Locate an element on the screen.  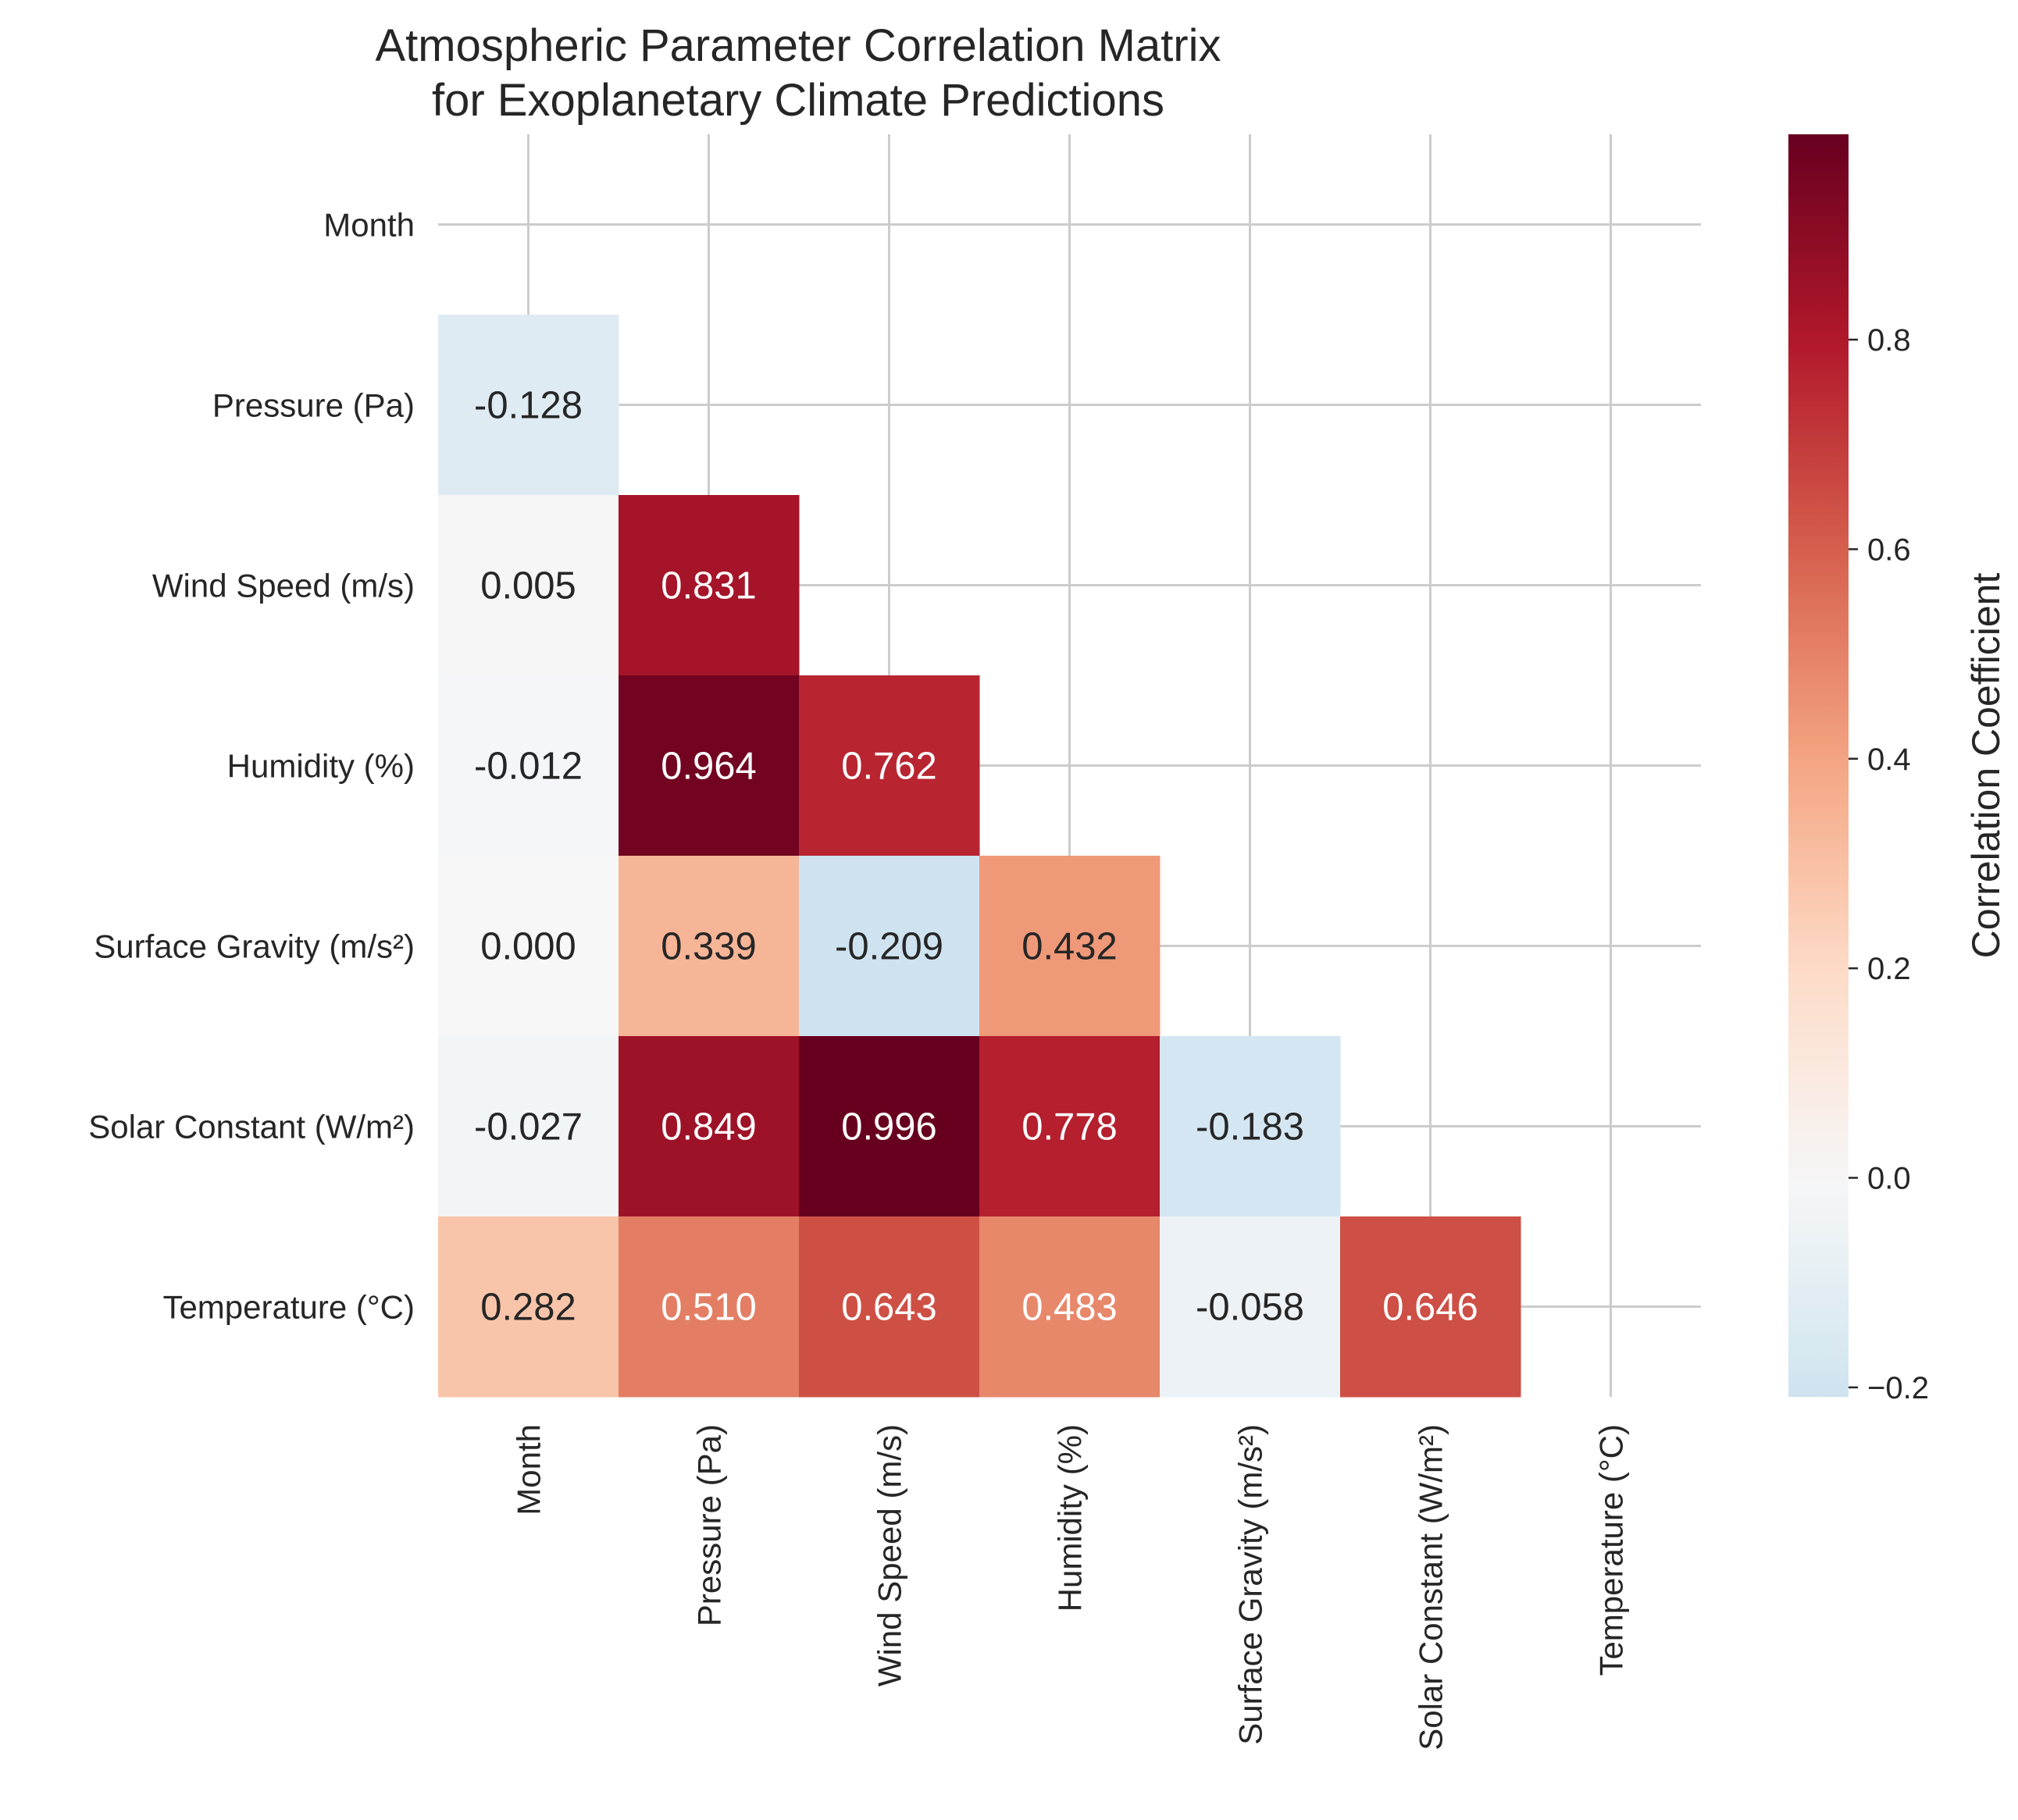
cell-value-label: 0.849 is located at coordinates (709, 1127).